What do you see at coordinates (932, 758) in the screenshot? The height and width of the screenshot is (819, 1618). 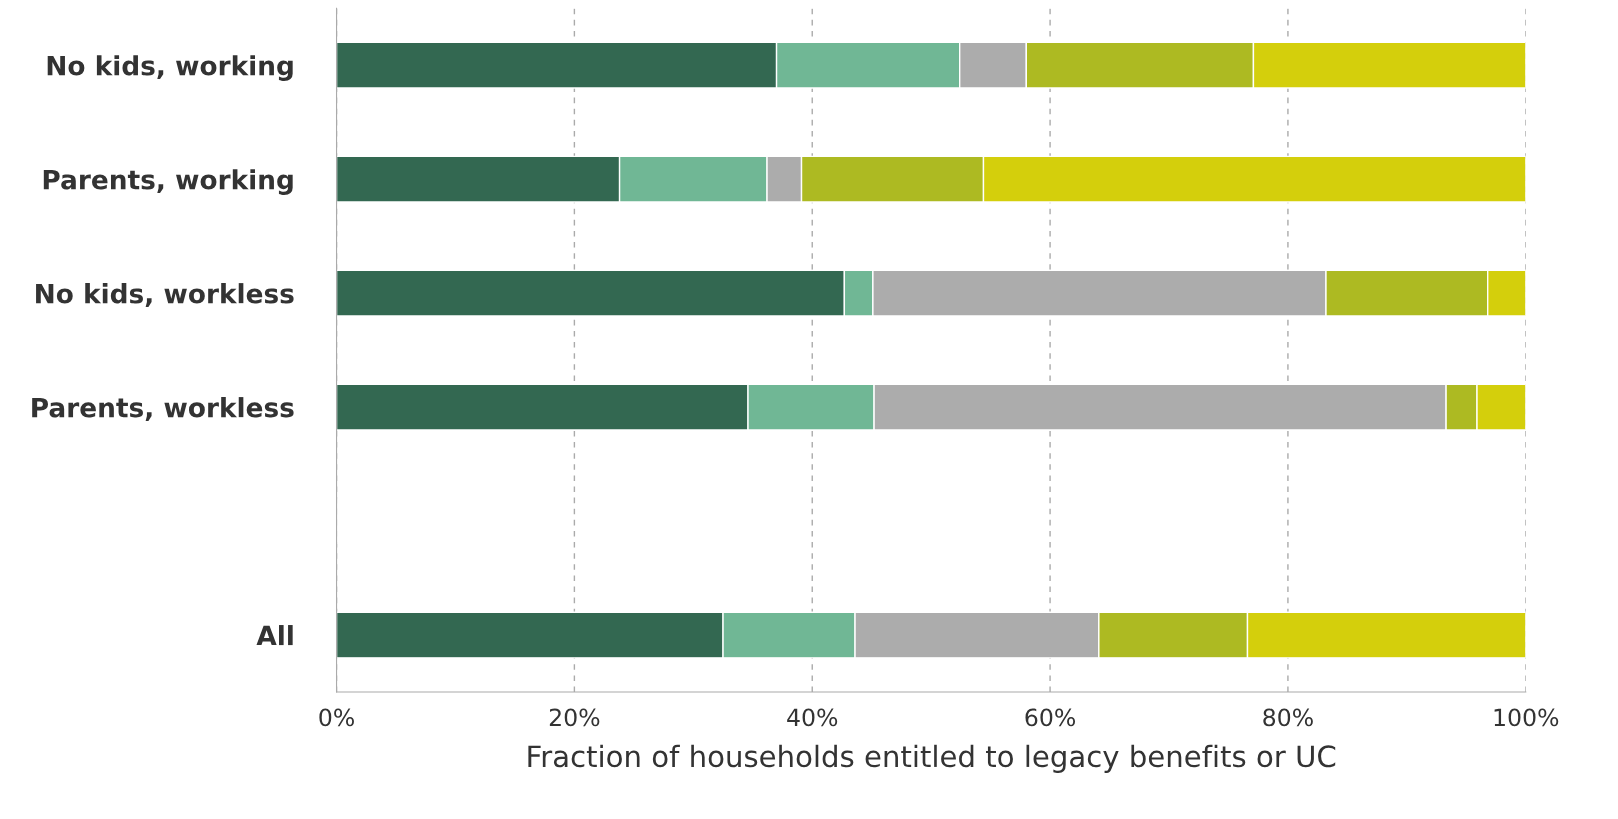 I see `x-axis-title: Fraction of households entitled to legacy benefits or UC` at bounding box center [932, 758].